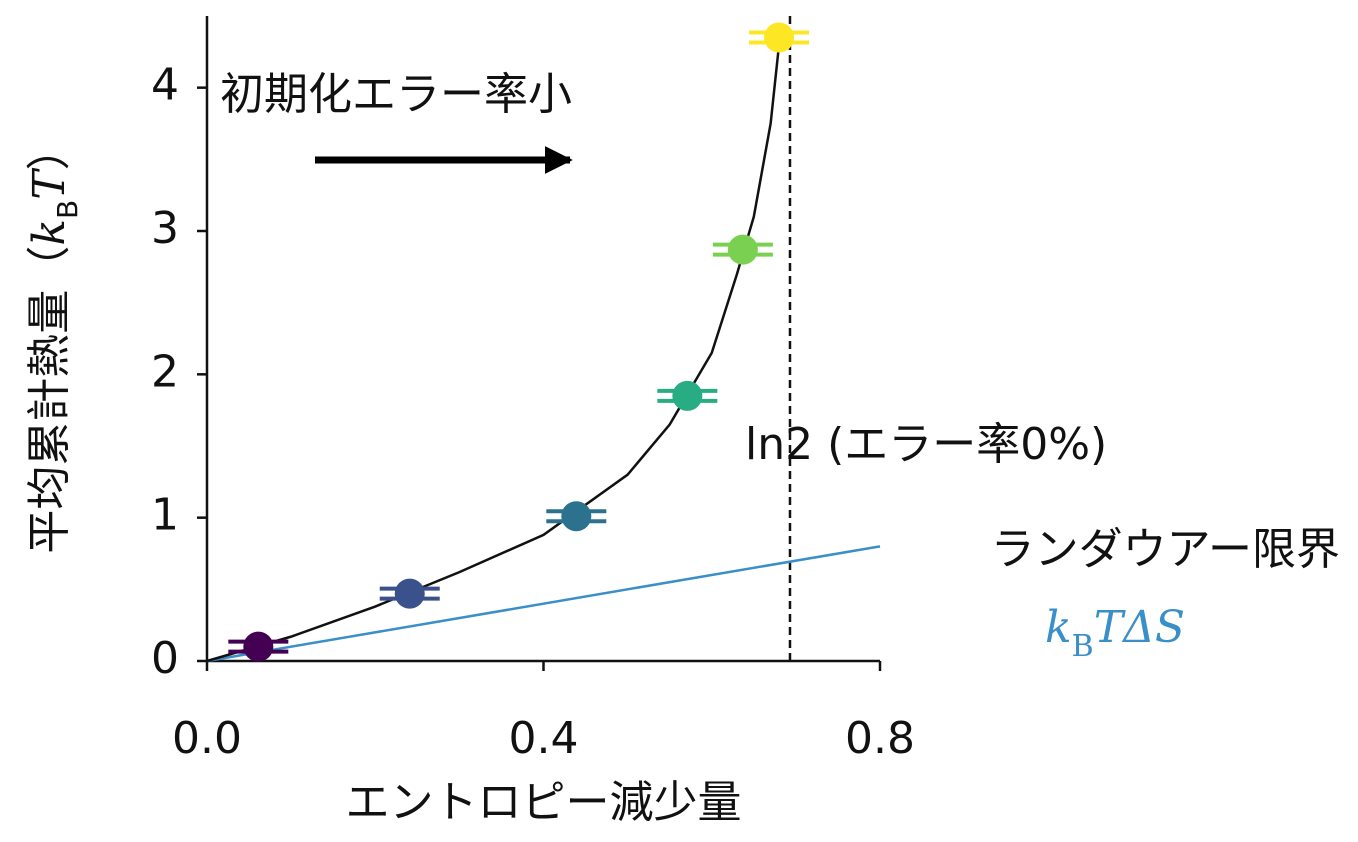  What do you see at coordinates (544, 738) in the screenshot?
I see `x-tick-label: 0.4` at bounding box center [544, 738].